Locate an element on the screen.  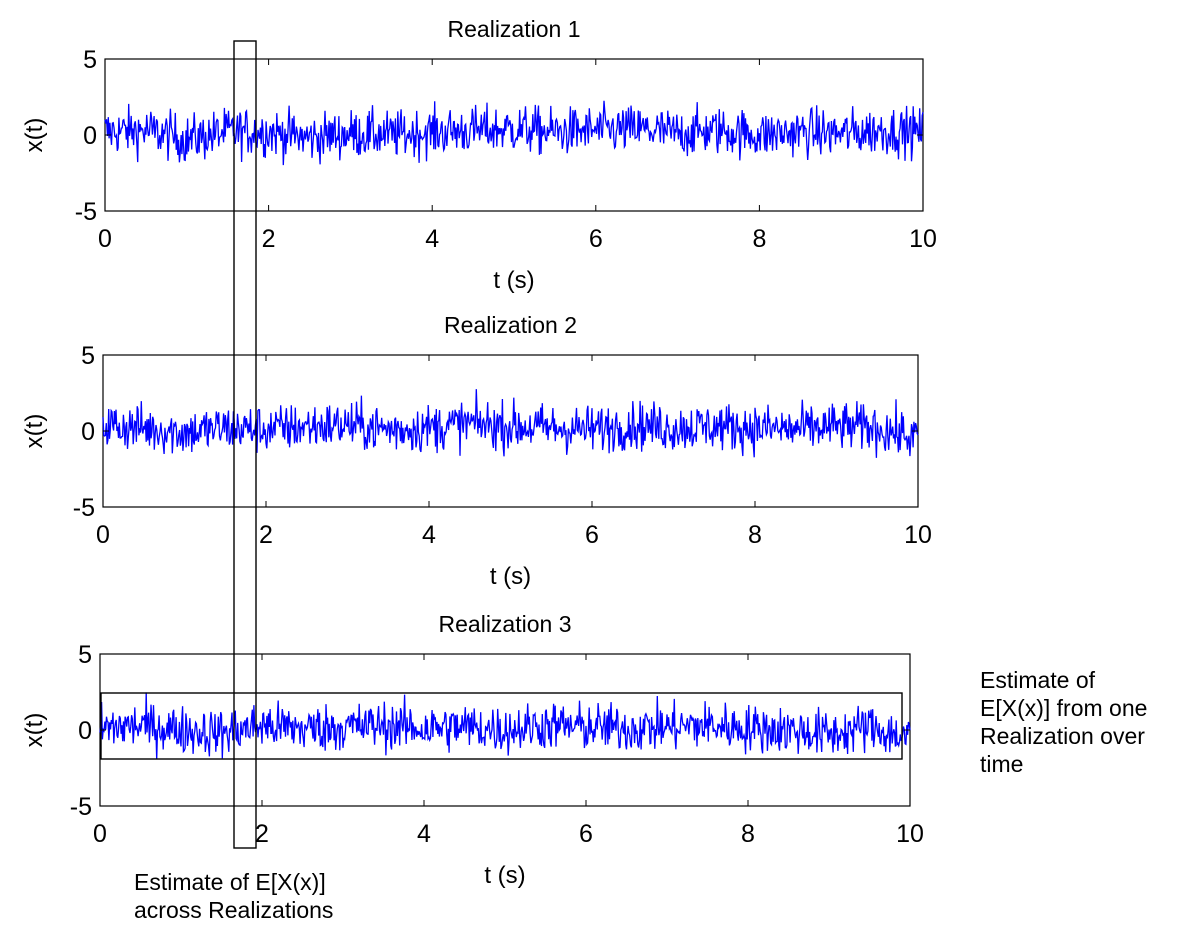
plot1-x-tick-label: 0 is located at coordinates (105, 239).